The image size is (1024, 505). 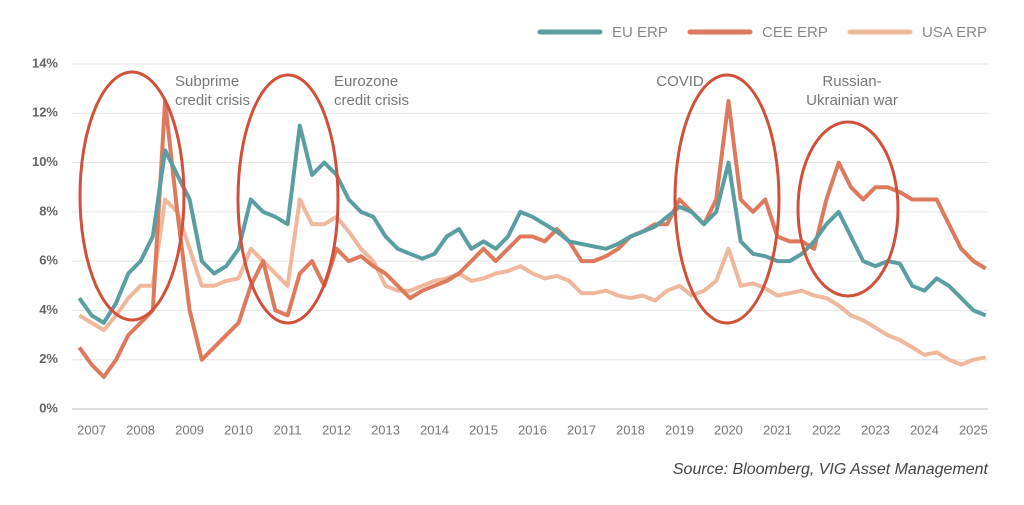 I want to click on annotation: Subprime, so click(x=207, y=81).